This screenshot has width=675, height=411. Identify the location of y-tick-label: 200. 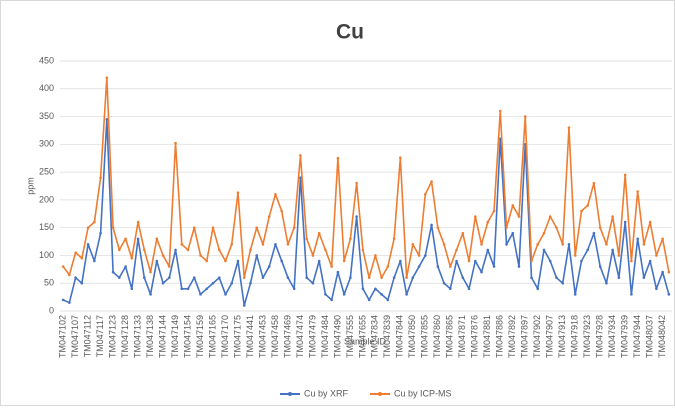
(46, 199).